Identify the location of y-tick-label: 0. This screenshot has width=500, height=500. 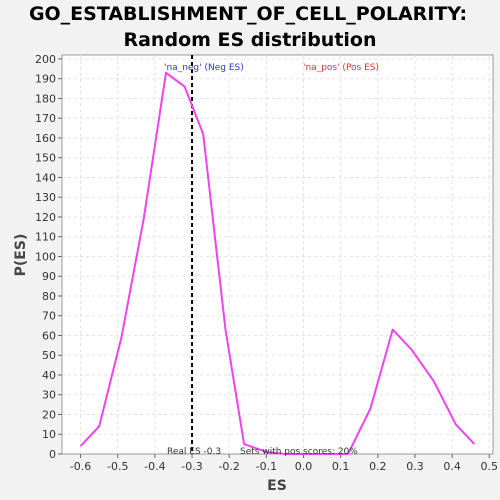
(52, 454).